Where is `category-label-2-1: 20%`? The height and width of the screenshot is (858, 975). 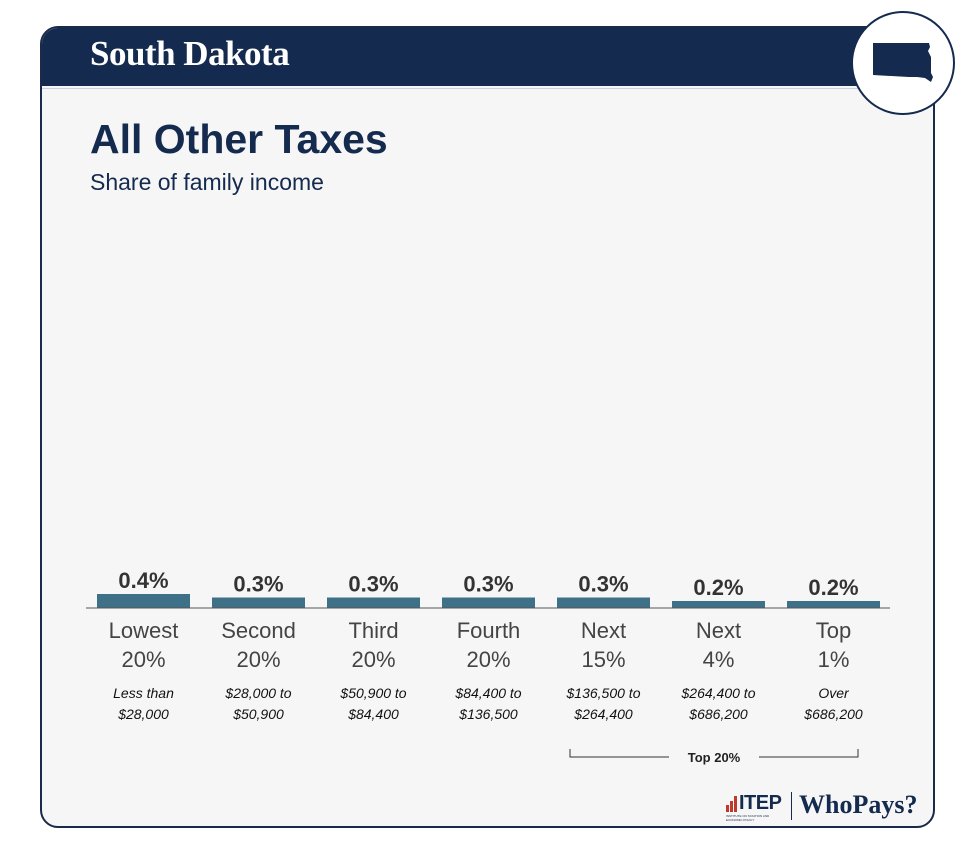
category-label-2-1: 20% is located at coordinates (373, 659).